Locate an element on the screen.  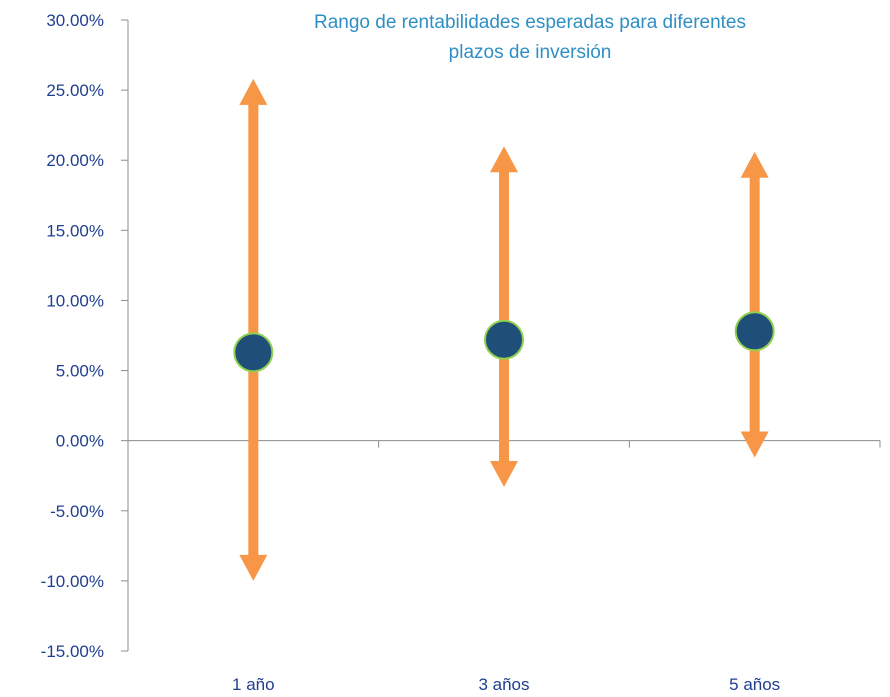
y-tick-label: 15.00% is located at coordinates (75, 230).